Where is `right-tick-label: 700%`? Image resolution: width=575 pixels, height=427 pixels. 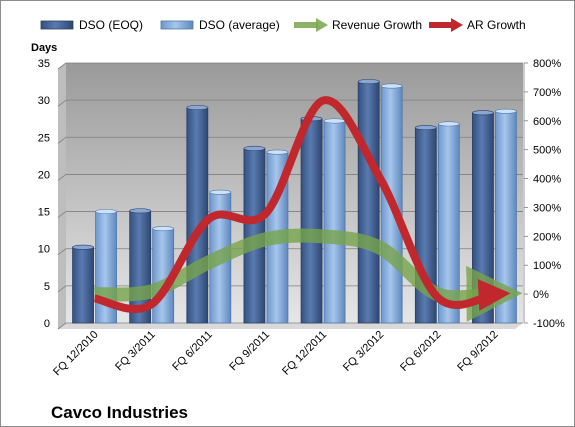 right-tick-label: 700% is located at coordinates (547, 93).